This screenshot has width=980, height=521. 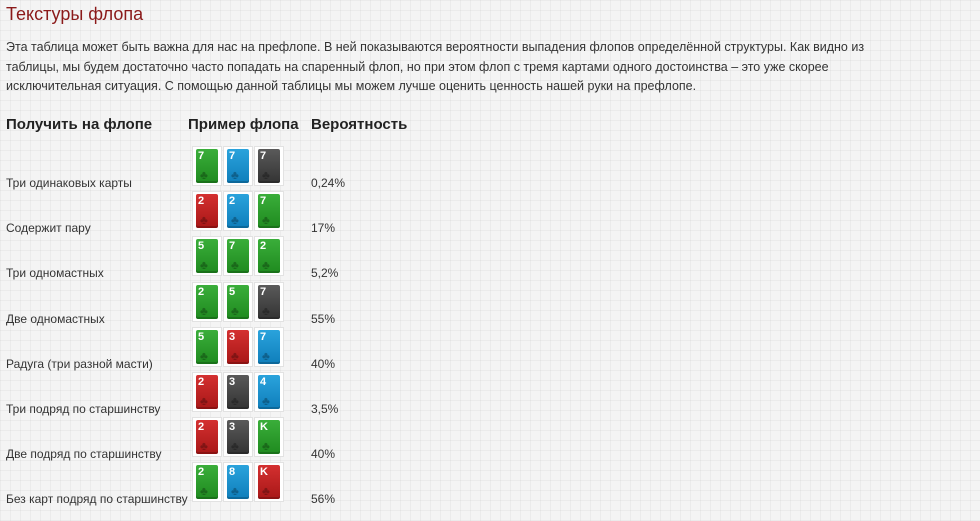 I want to click on flop-example-cards: 2 ♣ 5 ♣ 7 ♣, so click(x=238, y=301).